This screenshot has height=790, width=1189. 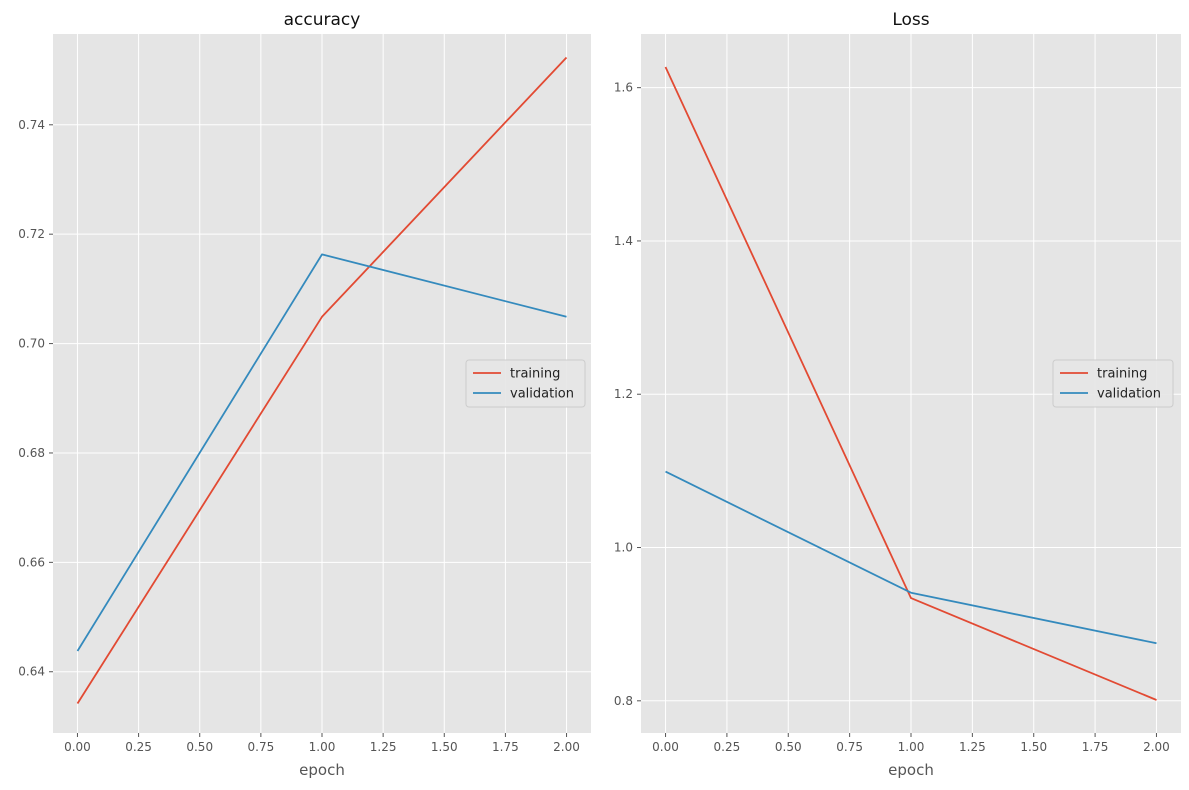 What do you see at coordinates (910, 20) in the screenshot?
I see `chart-title: Loss` at bounding box center [910, 20].